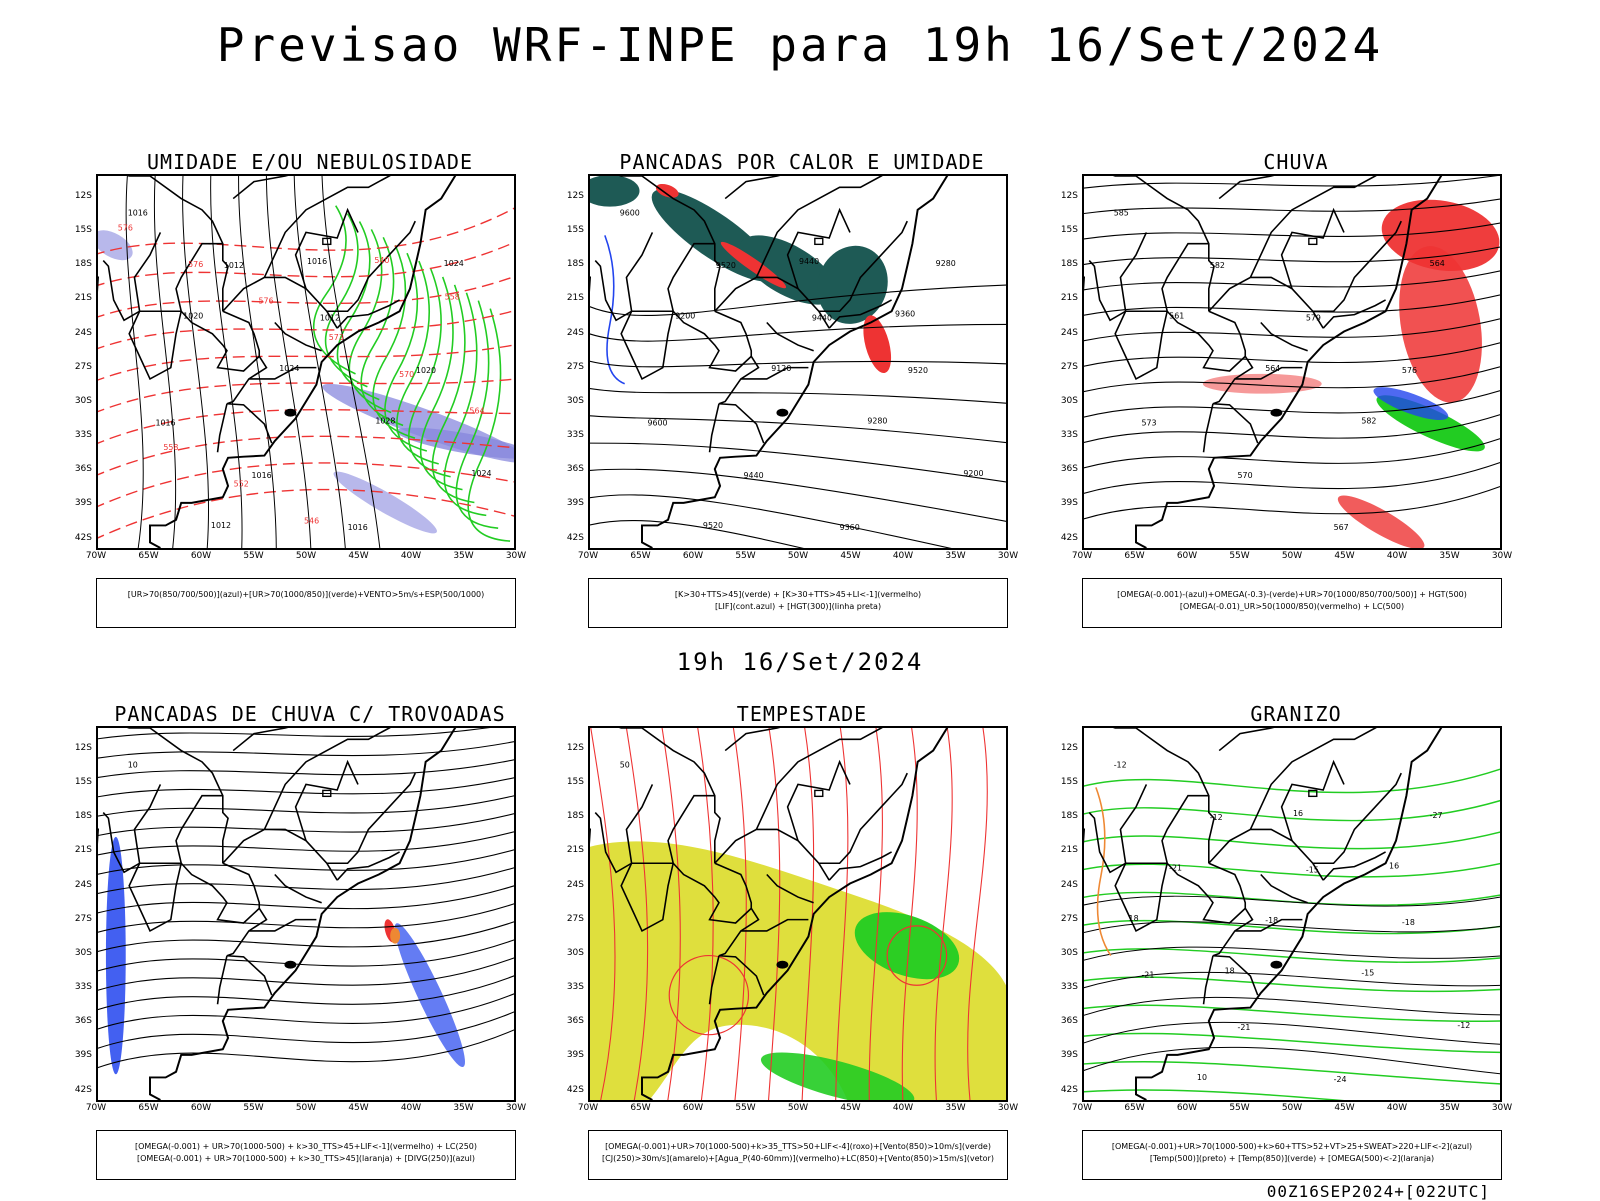 The height and width of the screenshot is (1201, 1600). Describe the element at coordinates (406, 374) in the screenshot. I see `thickness-label: 570` at that location.